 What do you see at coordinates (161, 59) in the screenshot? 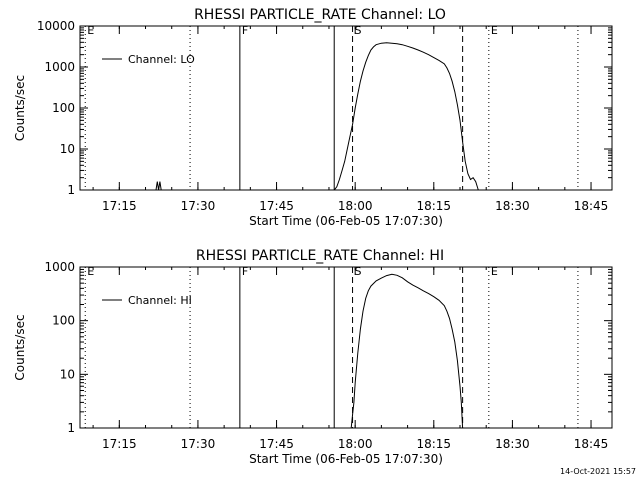
I see `legend-label: Channel: LO` at bounding box center [161, 59].